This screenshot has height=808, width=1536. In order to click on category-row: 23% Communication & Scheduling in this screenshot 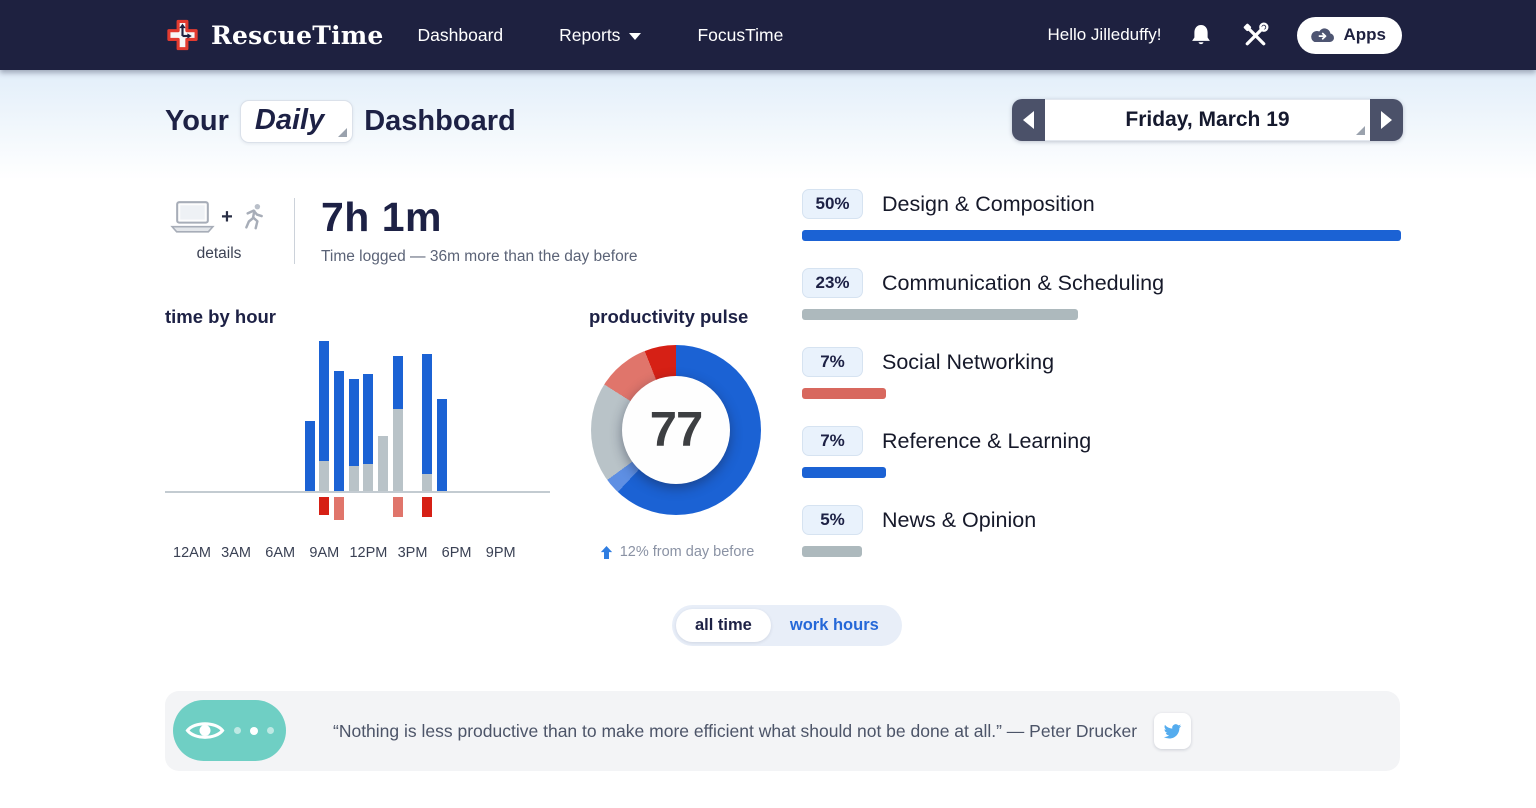, I will do `click(1101, 292)`.